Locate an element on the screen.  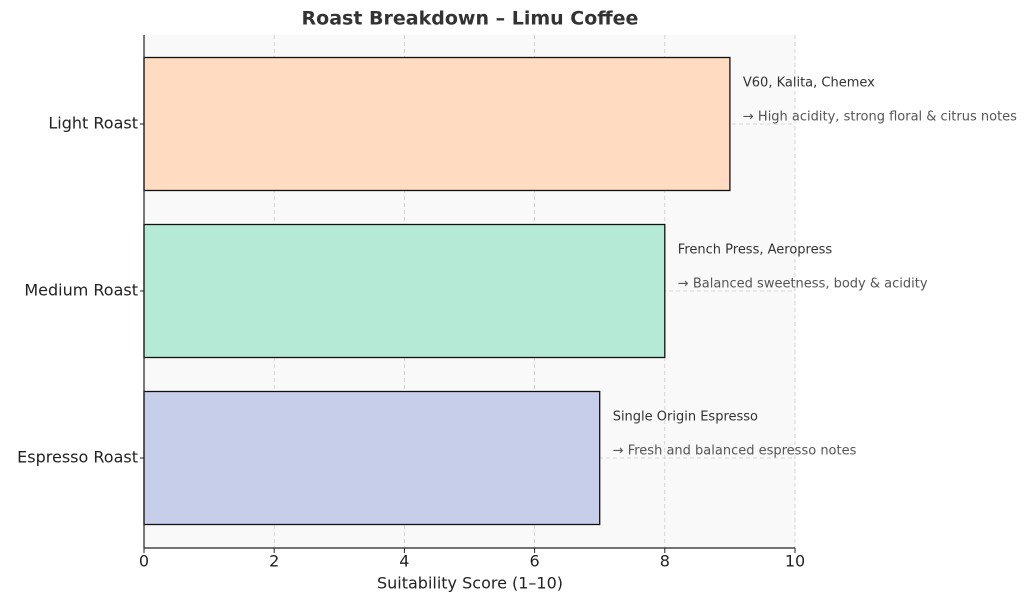
x-tick-label: 4 is located at coordinates (404, 561).